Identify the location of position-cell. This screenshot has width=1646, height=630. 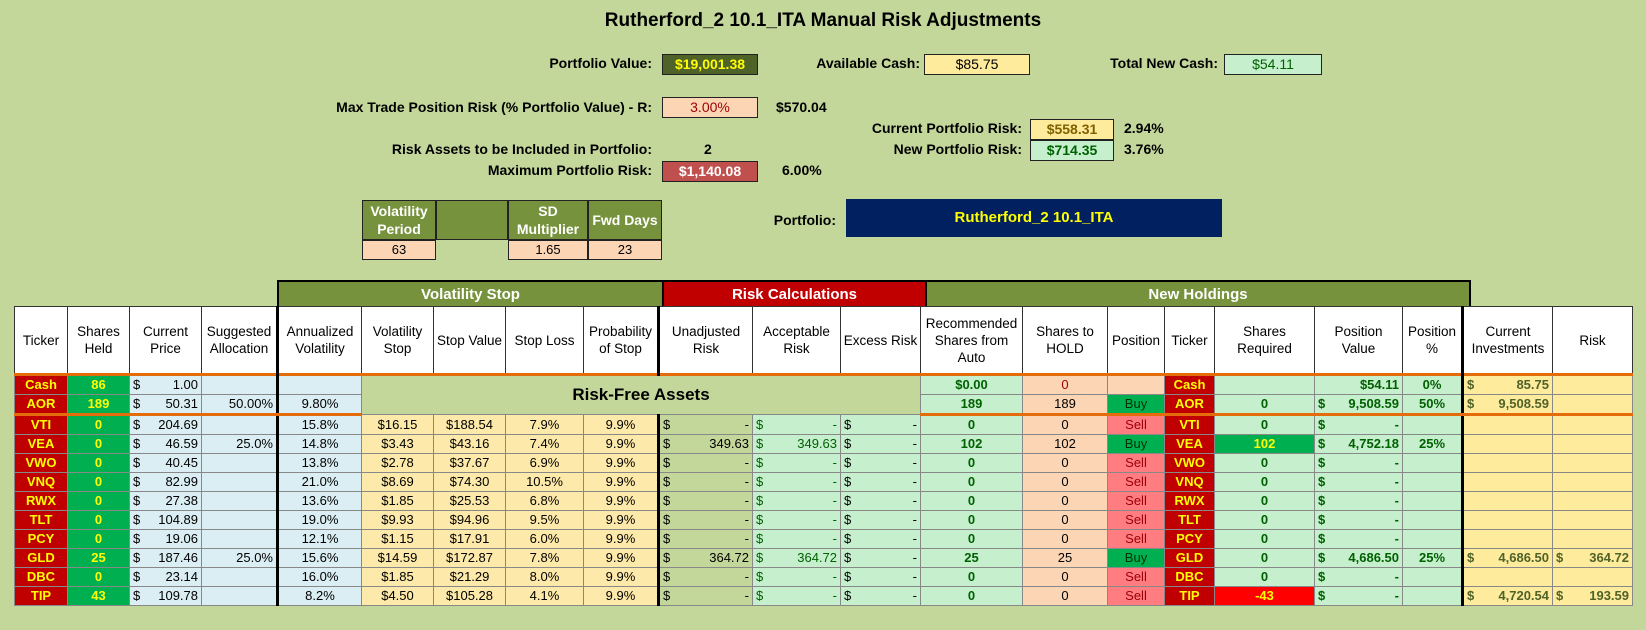
(1136, 384).